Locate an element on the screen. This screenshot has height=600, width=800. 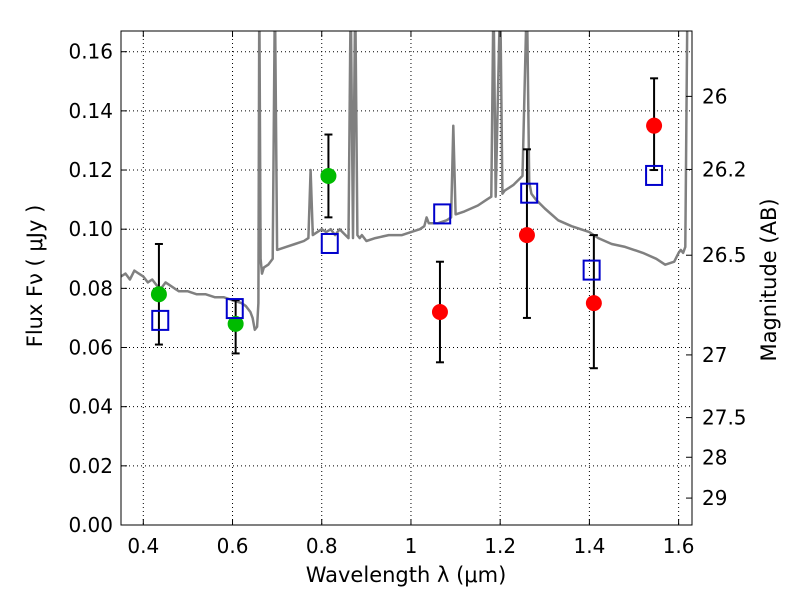
y-tick-label: 0.16 is located at coordinates (90, 52).